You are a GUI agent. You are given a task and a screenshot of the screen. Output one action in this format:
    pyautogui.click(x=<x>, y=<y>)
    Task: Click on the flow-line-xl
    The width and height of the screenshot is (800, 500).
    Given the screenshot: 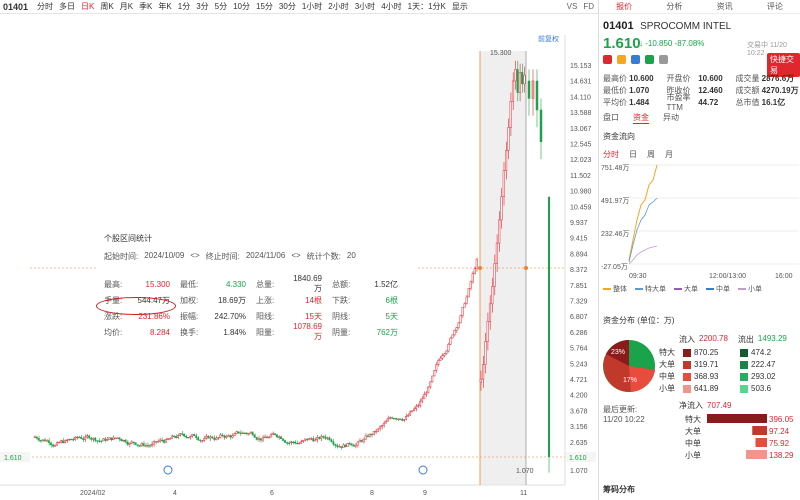 What is the action you would take?
    pyautogui.click(x=643, y=230)
    